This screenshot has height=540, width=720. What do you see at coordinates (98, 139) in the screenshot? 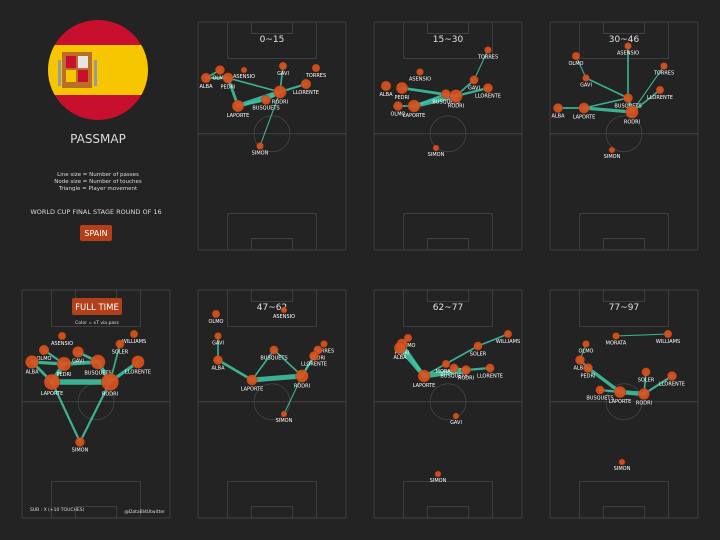
I see `page-title: PASSMAP` at bounding box center [98, 139].